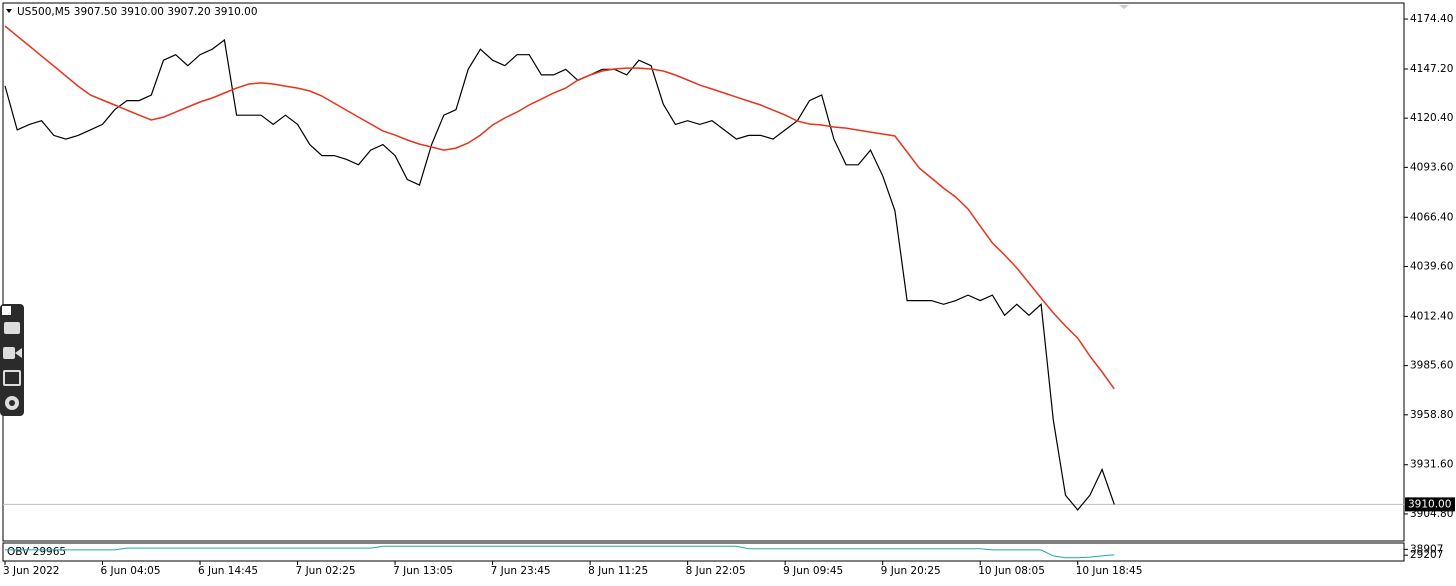  What do you see at coordinates (31, 571) in the screenshot?
I see `x-tick-label: 3 Jun 2022` at bounding box center [31, 571].